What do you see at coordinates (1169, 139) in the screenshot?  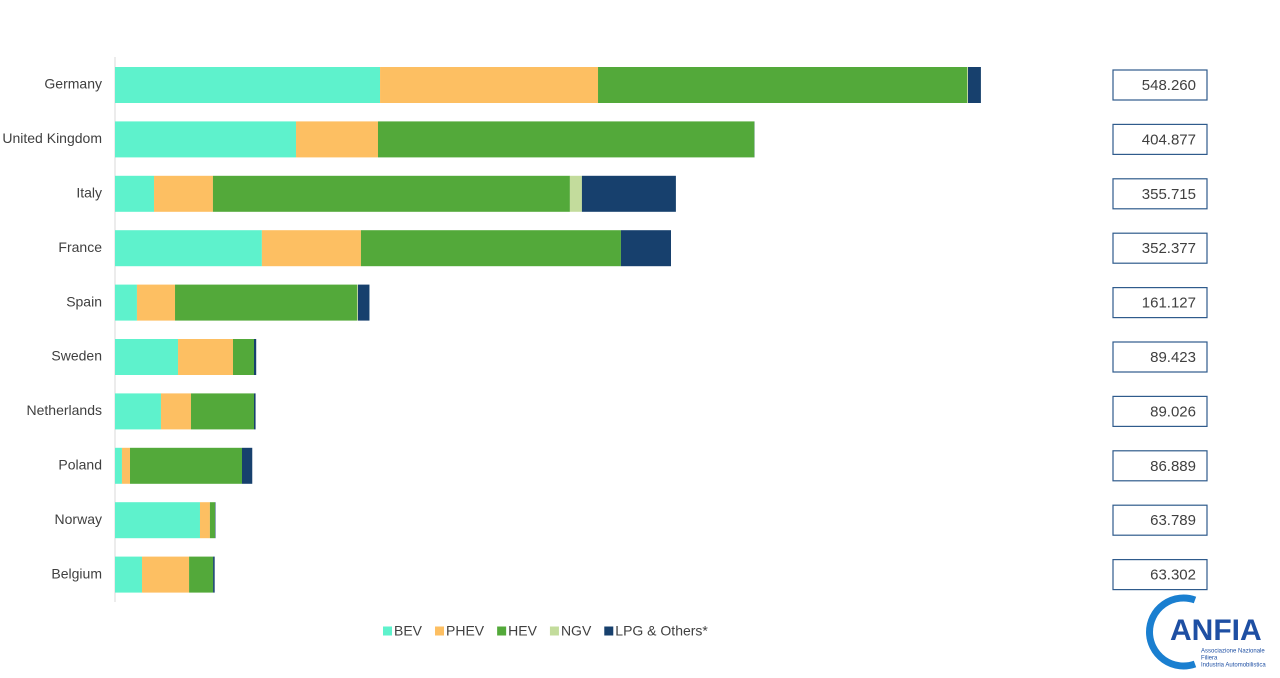 I see `total-label: 404.877` at bounding box center [1169, 139].